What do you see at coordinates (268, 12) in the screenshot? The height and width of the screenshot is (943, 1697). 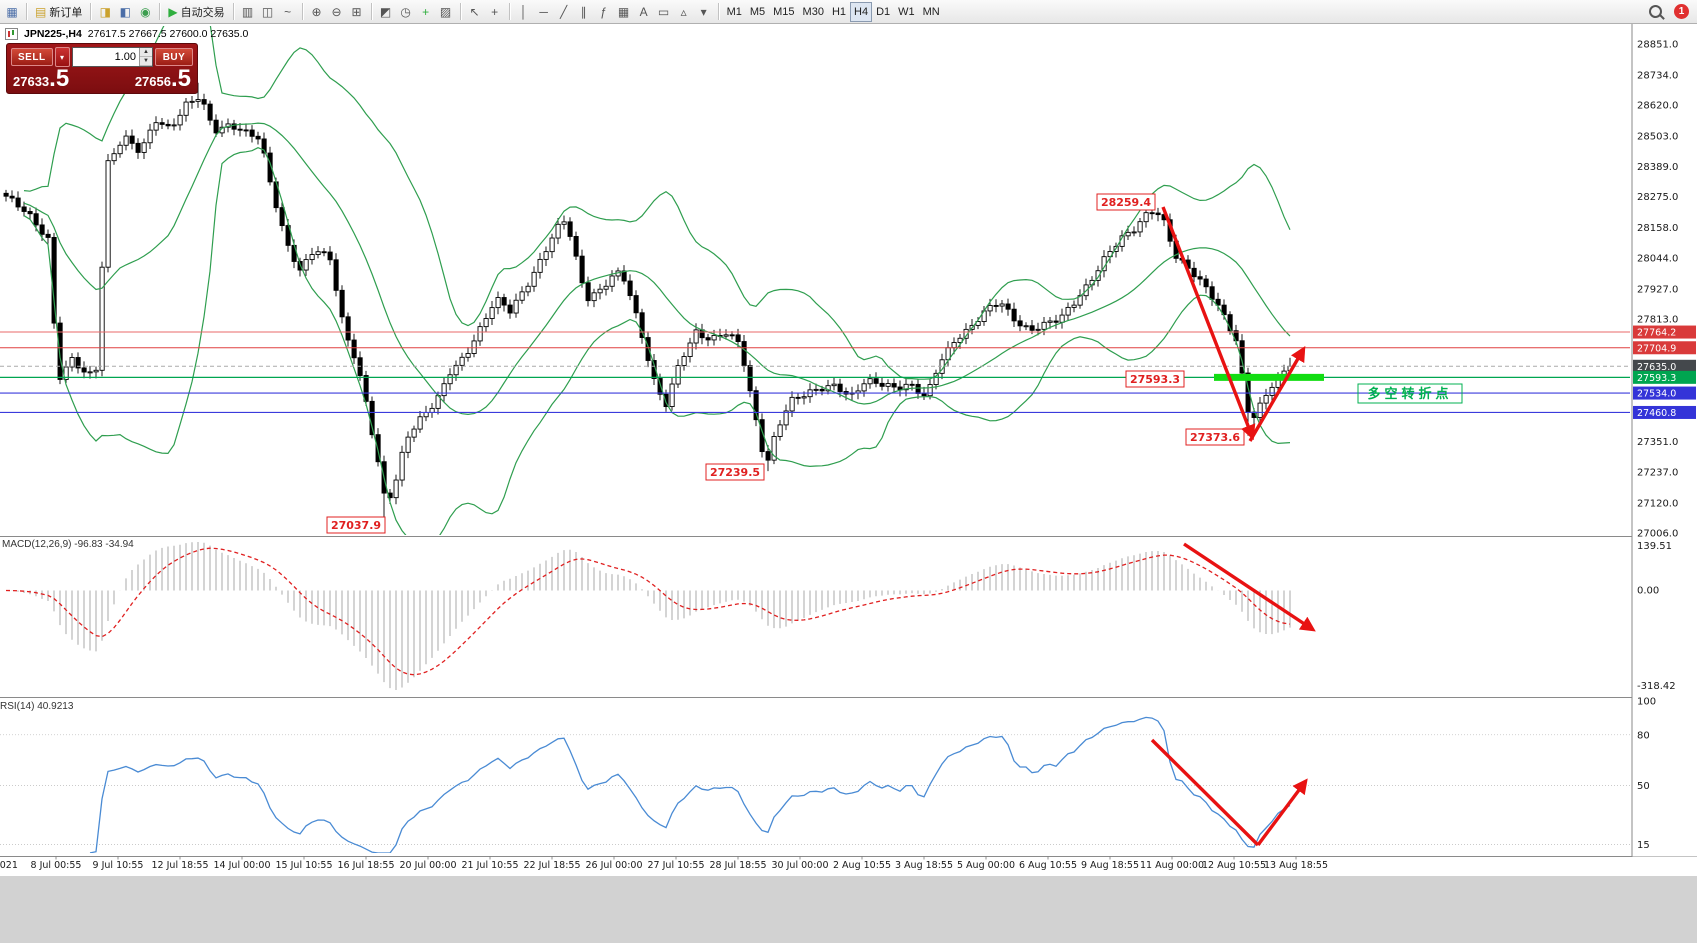 I see `candlestick-chart-icon: ◫` at bounding box center [268, 12].